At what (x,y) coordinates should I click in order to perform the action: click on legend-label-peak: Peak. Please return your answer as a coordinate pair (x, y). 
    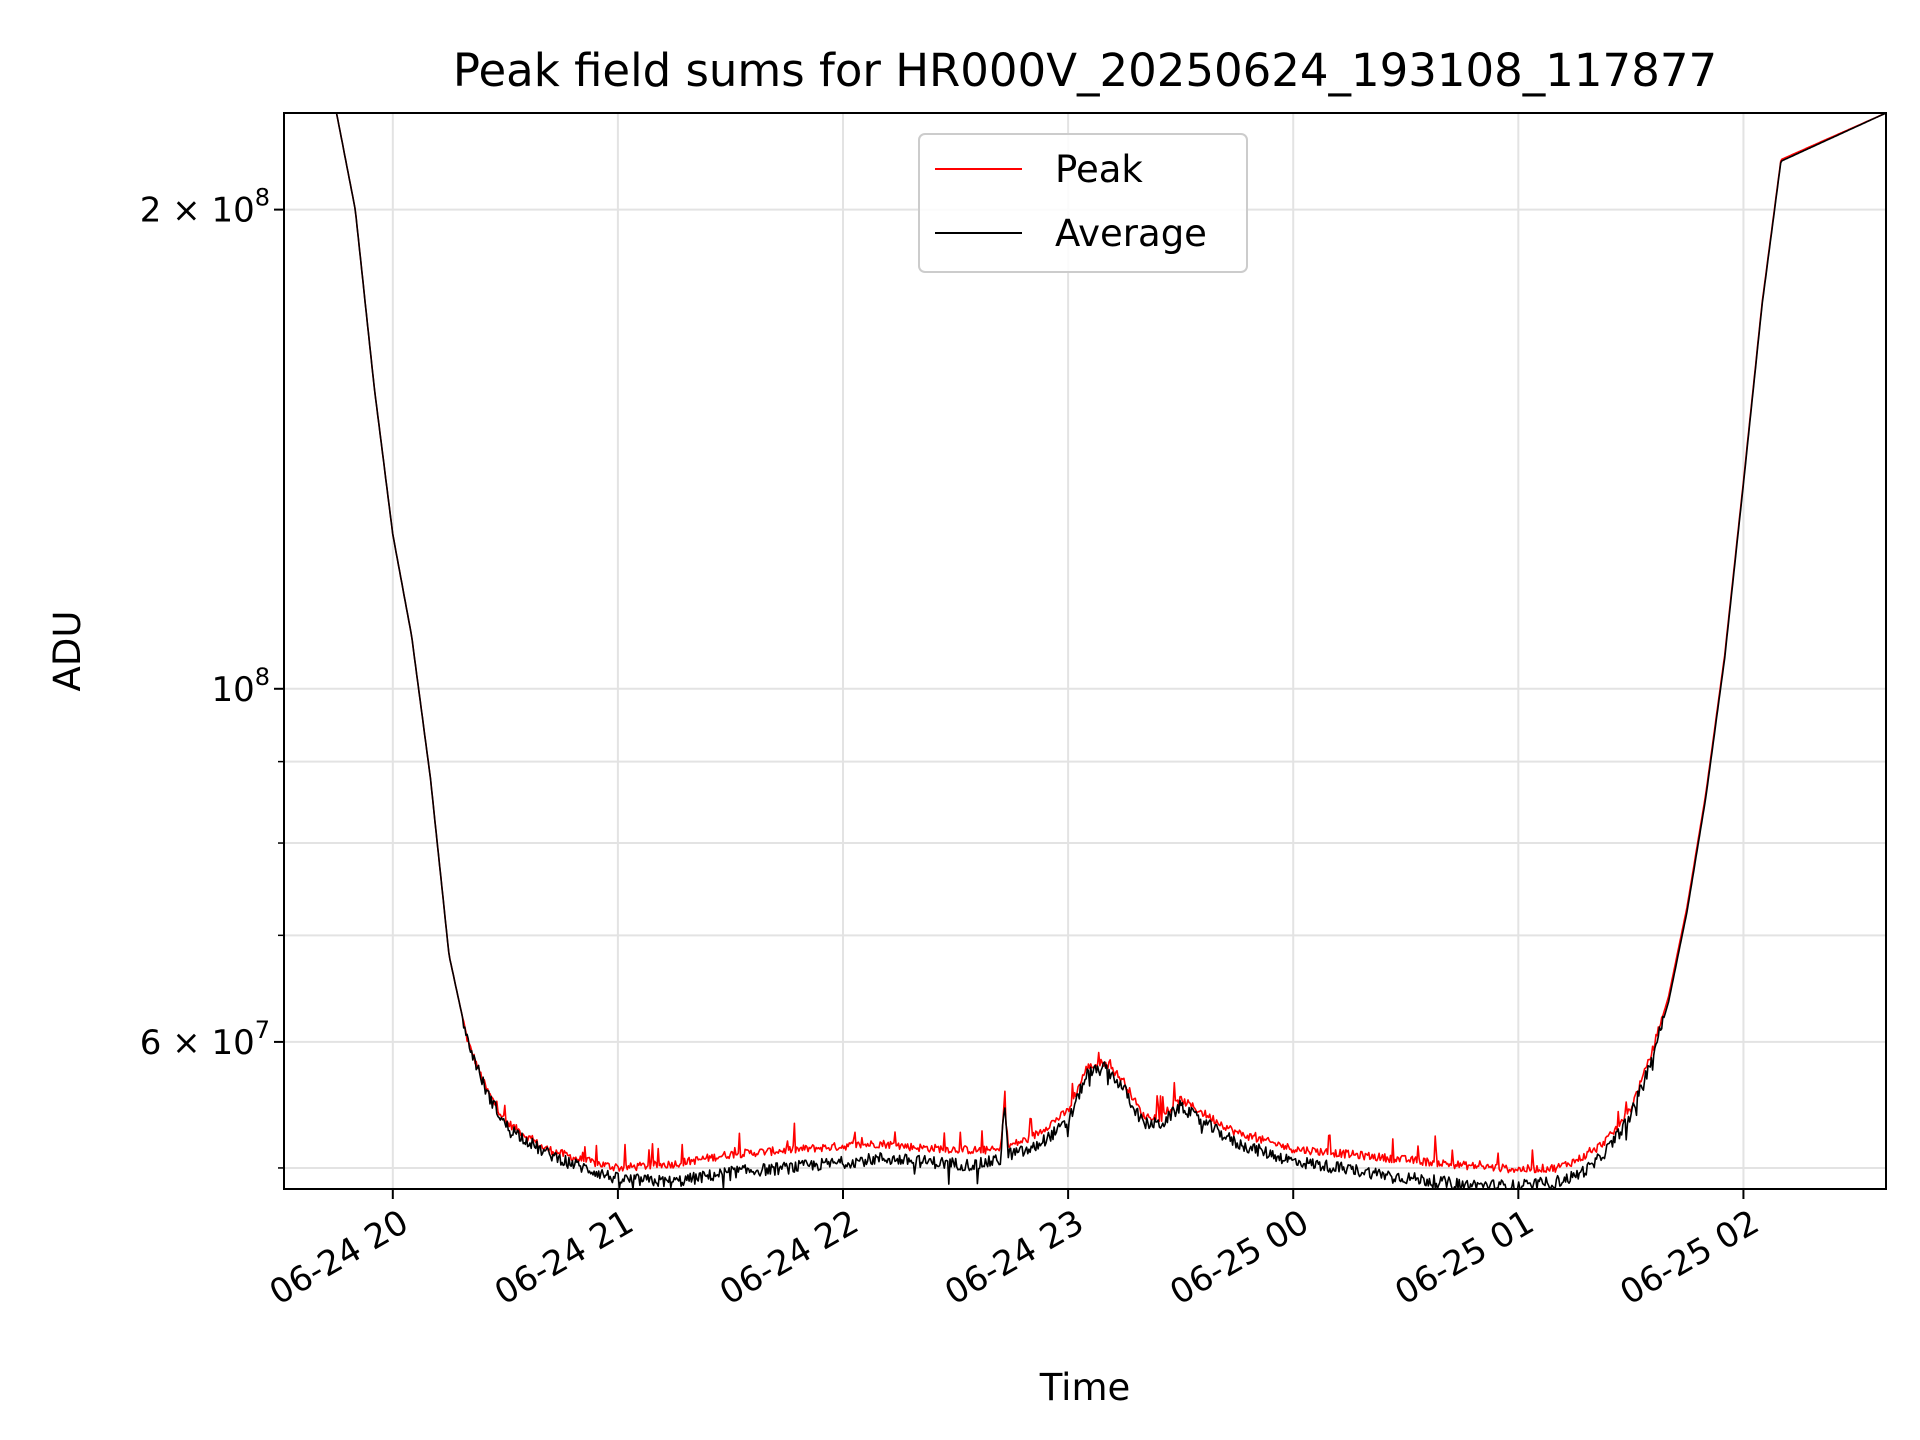
    Looking at the image, I should click on (1099, 169).